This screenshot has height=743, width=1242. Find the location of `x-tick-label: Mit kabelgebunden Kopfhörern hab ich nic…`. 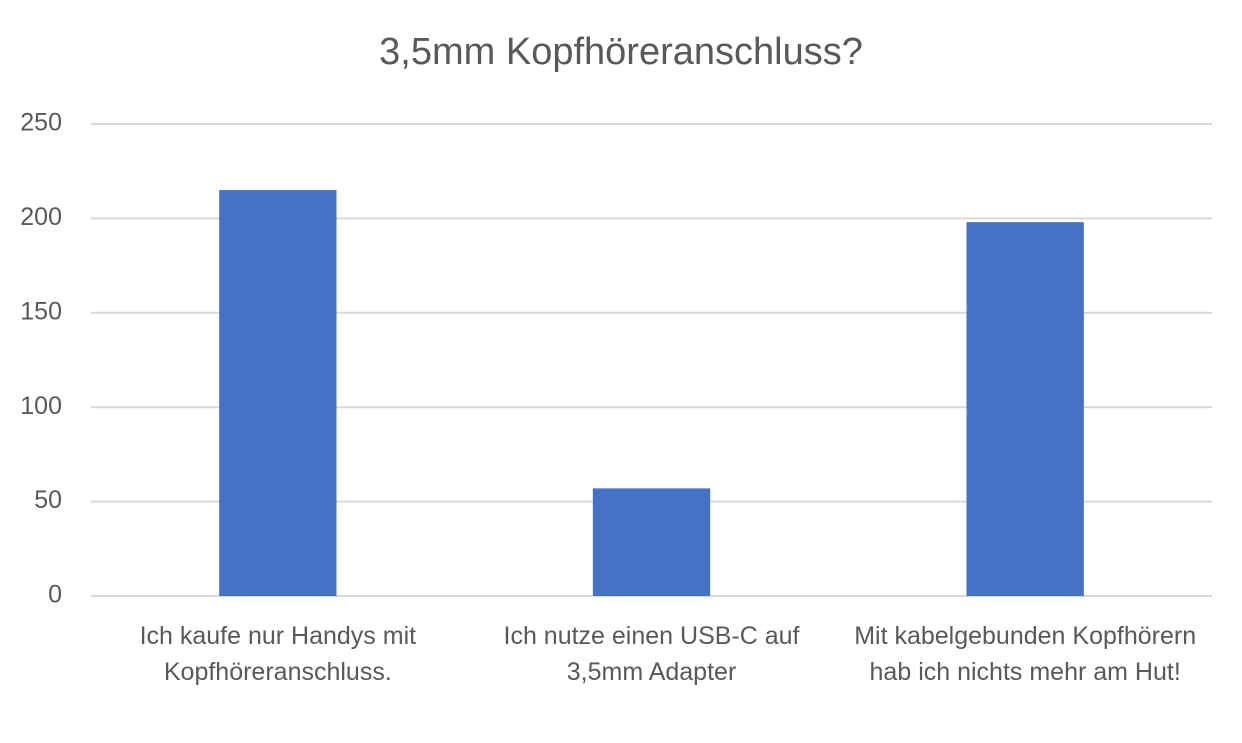

x-tick-label: Mit kabelgebunden Kopfhörern hab ich nic… is located at coordinates (1025, 654).